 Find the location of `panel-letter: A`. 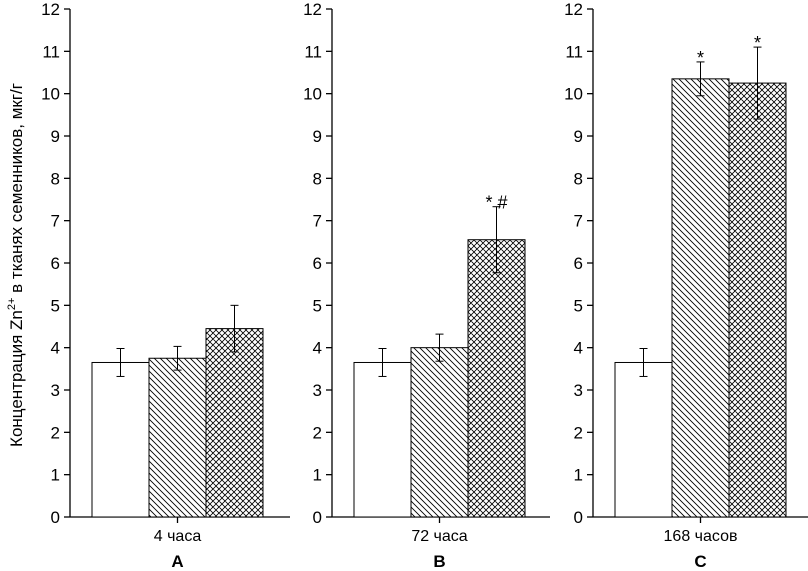

panel-letter: A is located at coordinates (177, 561).